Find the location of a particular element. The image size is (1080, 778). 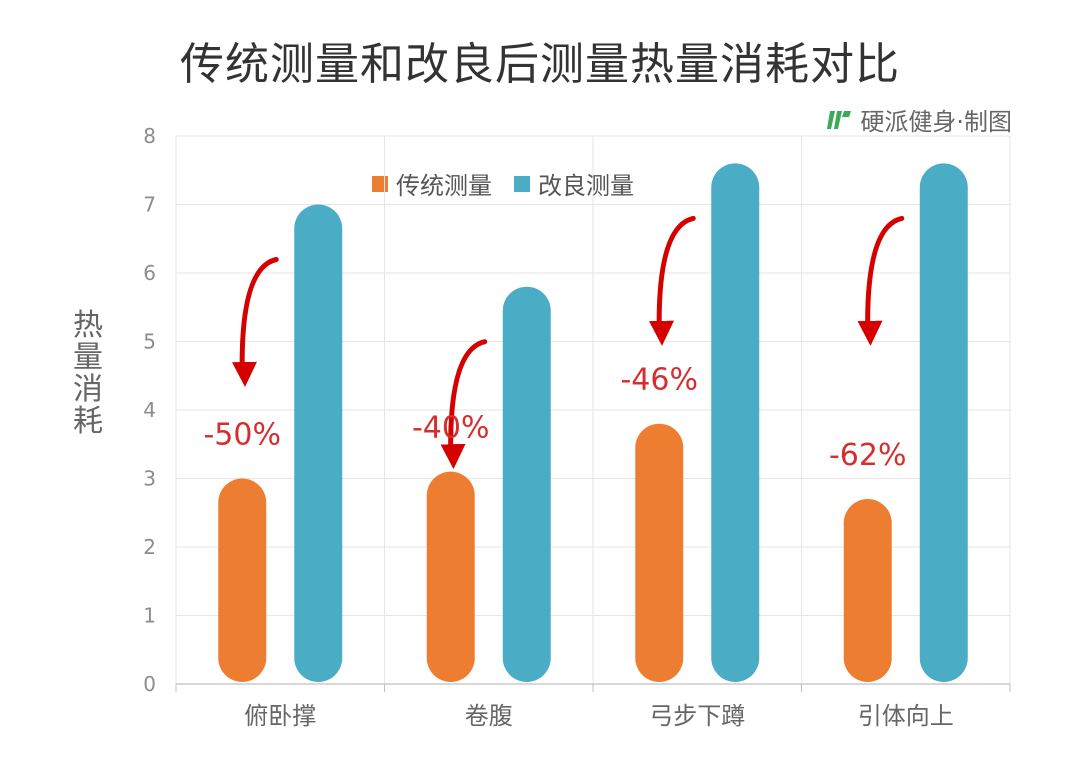

y-tick-label: 1 is located at coordinates (149, 616).